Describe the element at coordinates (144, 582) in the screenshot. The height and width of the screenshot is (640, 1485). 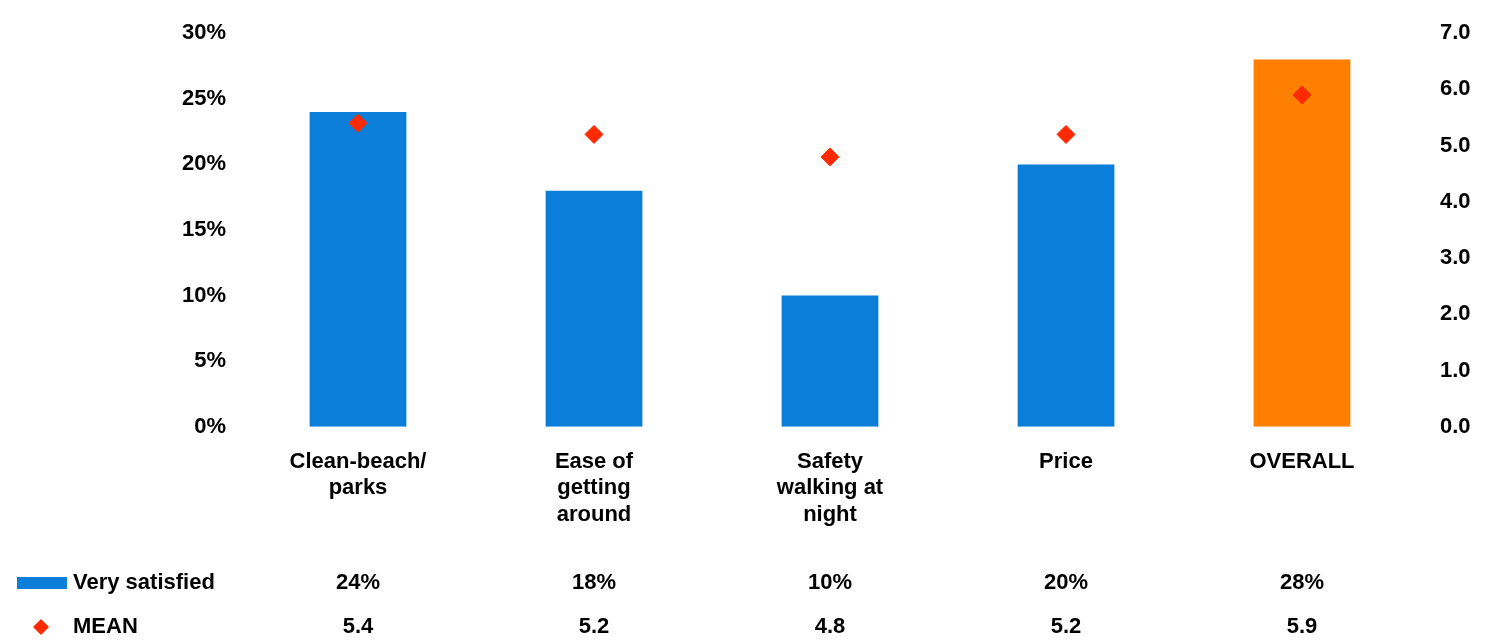
I see `legend-label: Very satisfied` at that location.